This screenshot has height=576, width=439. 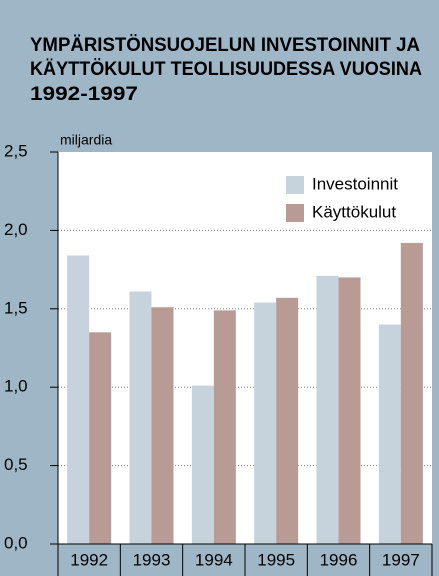 I want to click on y-tick-label: 2,5, so click(x=16, y=150).